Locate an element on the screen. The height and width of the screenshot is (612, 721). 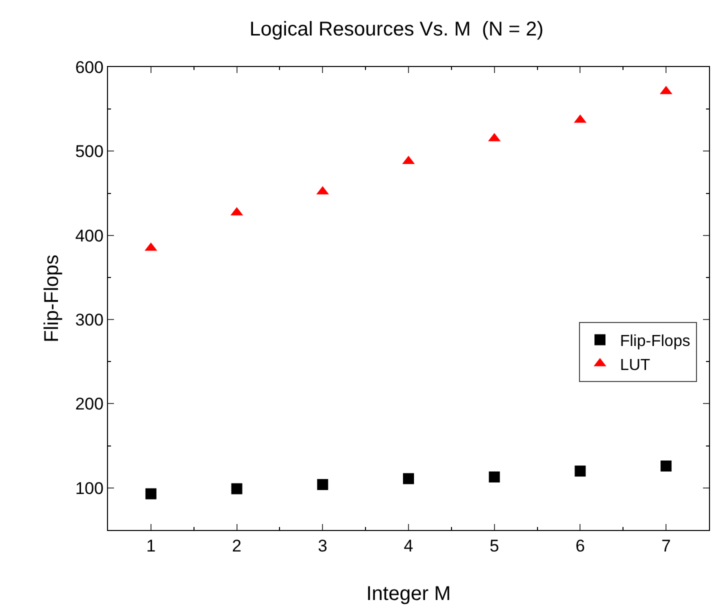
chart-title: Logical Resources Vs. M (N = 2) is located at coordinates (397, 29).